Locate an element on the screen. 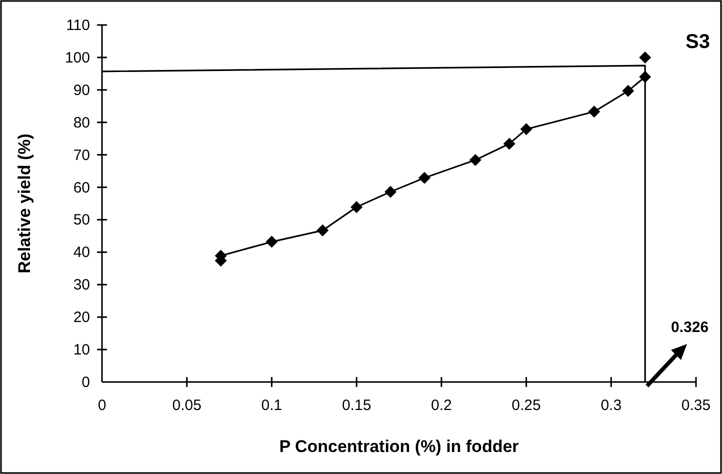 This screenshot has width=722, height=474. y-tick-label: 50 is located at coordinates (81, 220).